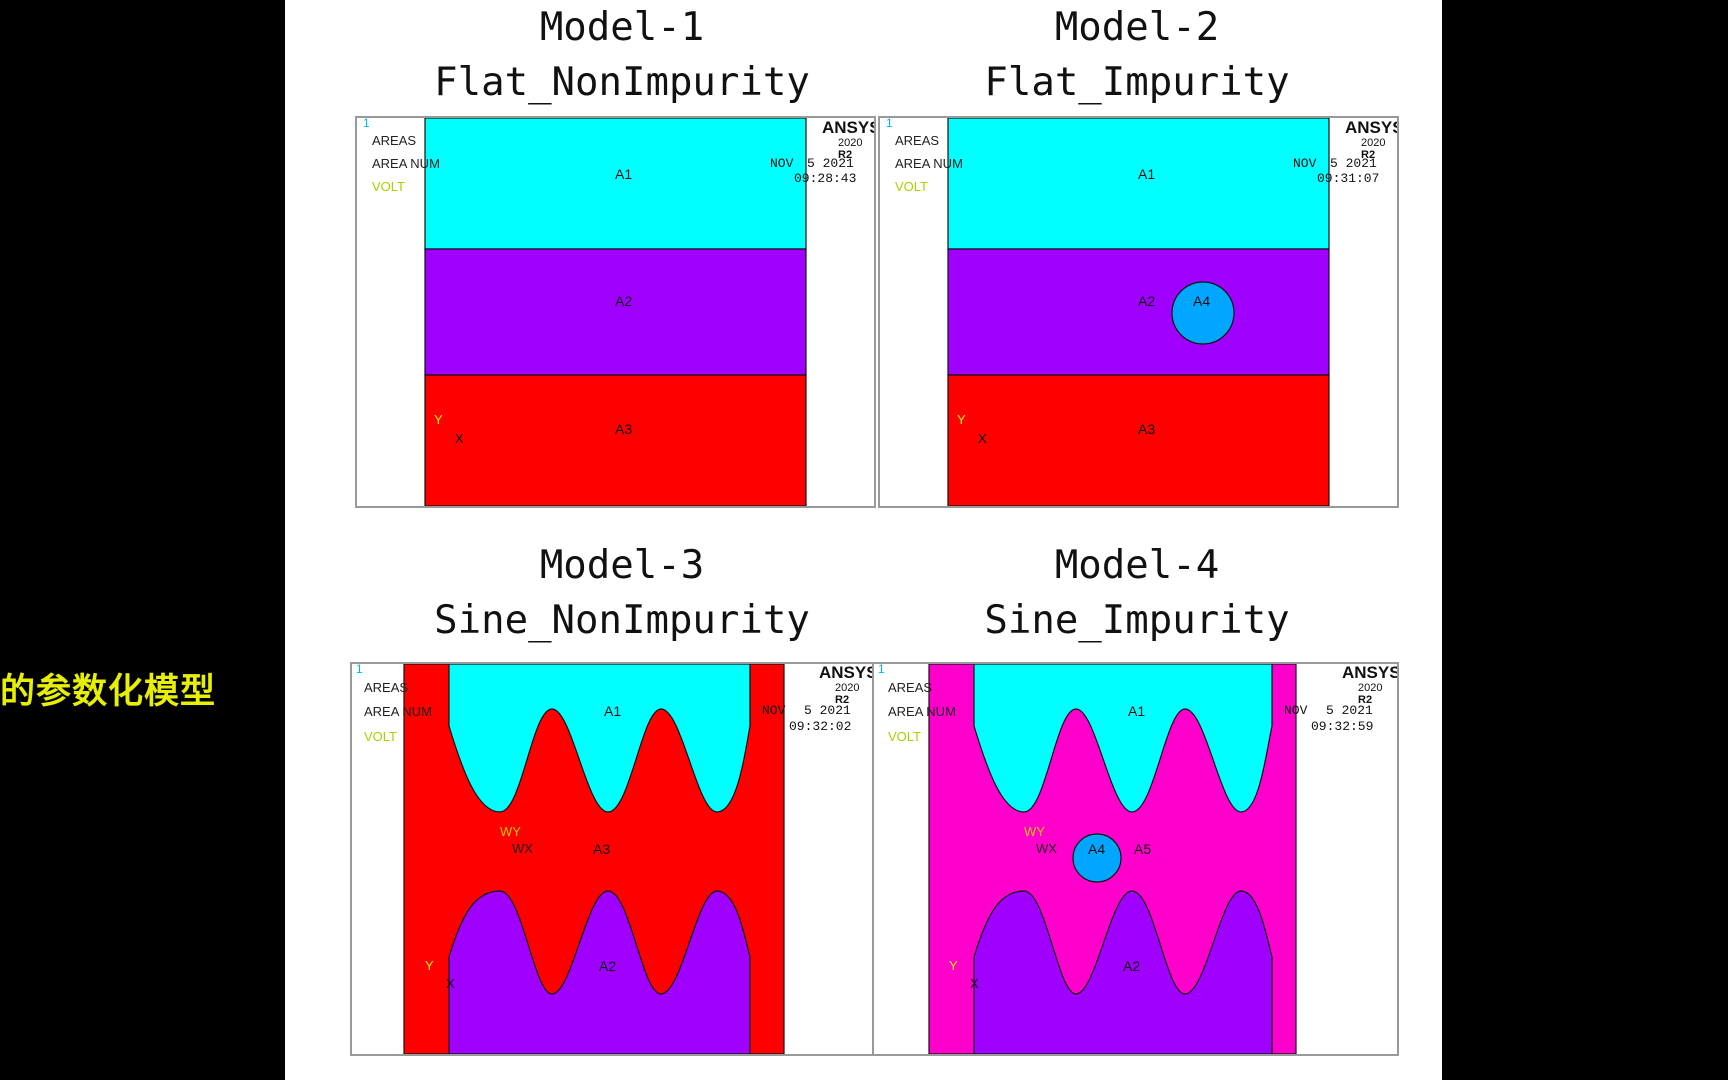 Image resolution: width=1728 pixels, height=1080 pixels. Describe the element at coordinates (1137, 593) in the screenshot. I see `model-4-title: Model-4 Sine_Impurity` at that location.